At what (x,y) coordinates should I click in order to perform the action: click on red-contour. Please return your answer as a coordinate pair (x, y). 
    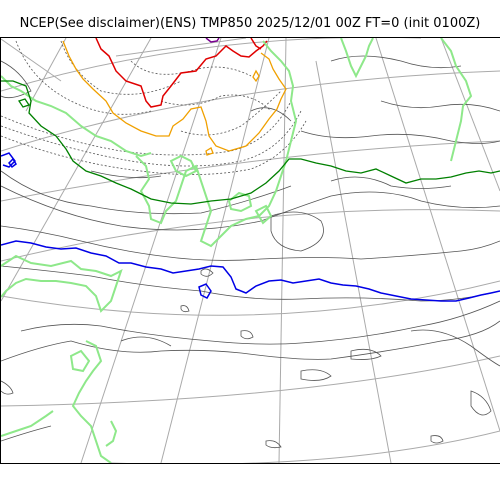
    Looking at the image, I should click on (181, 73).